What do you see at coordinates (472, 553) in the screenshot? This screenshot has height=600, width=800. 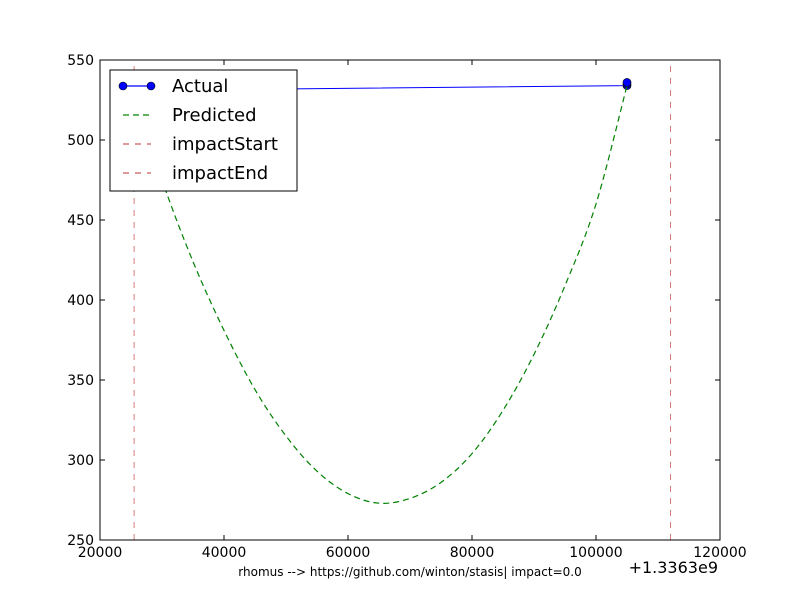 I see `x-tick-label: 80000` at bounding box center [472, 553].